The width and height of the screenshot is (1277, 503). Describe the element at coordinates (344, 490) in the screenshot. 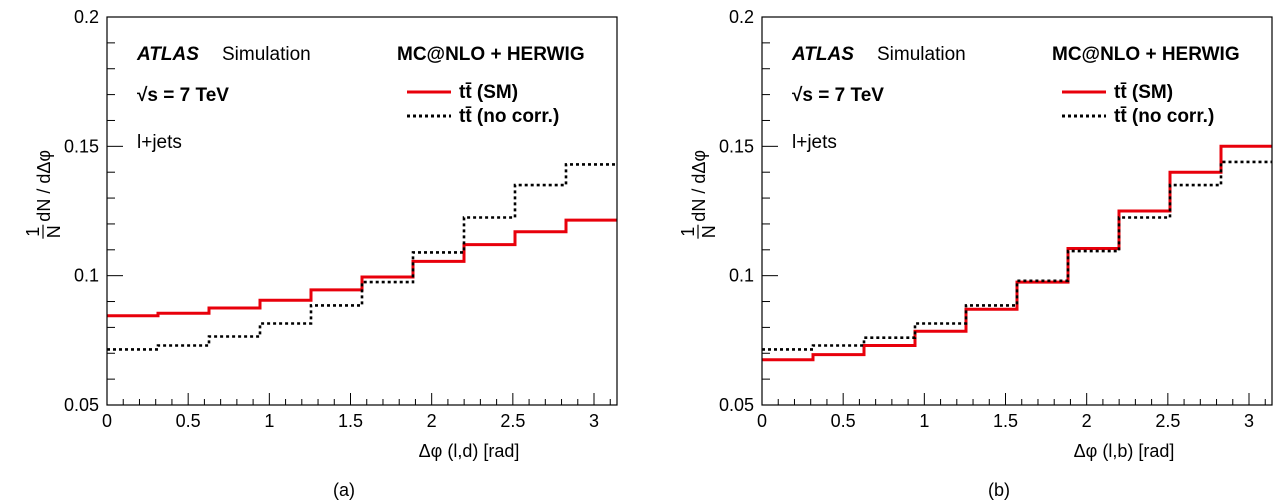

I see `panel-label: (a)` at that location.